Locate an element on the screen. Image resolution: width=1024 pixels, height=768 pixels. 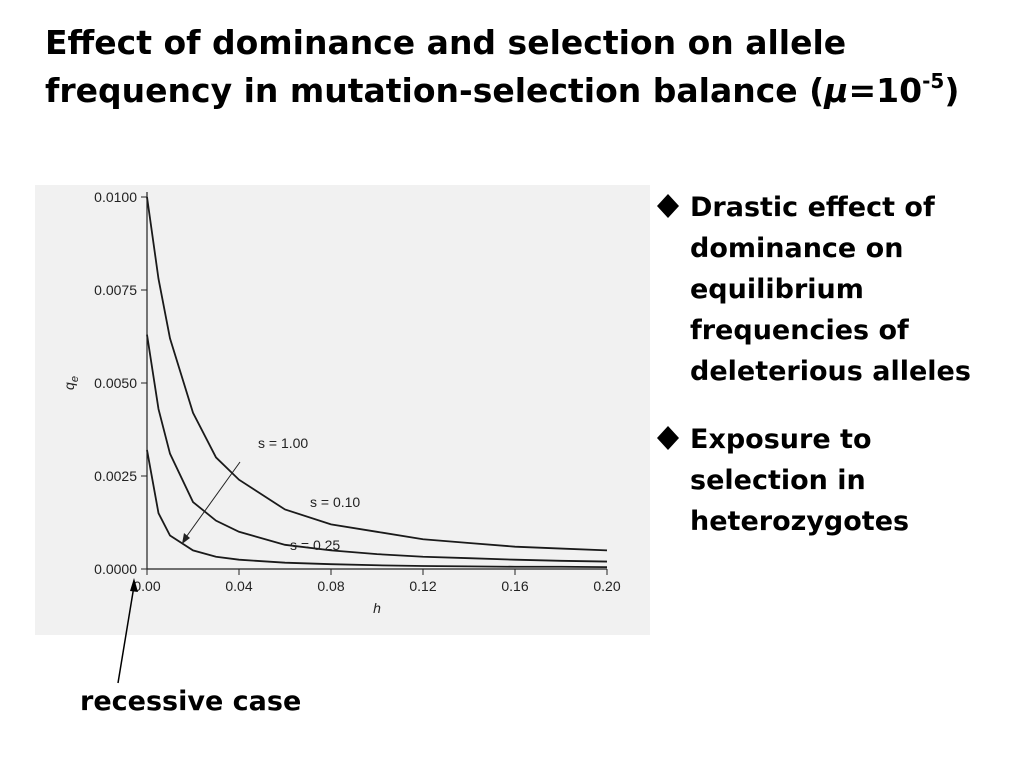
y-tick-label: 0.0075 is located at coordinates (115, 290).